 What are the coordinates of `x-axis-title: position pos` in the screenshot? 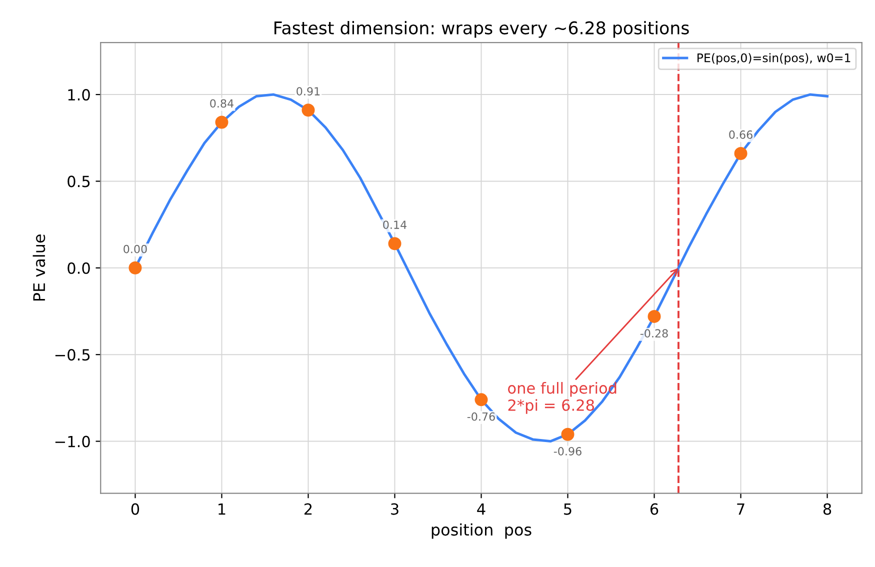 It's located at (482, 531).